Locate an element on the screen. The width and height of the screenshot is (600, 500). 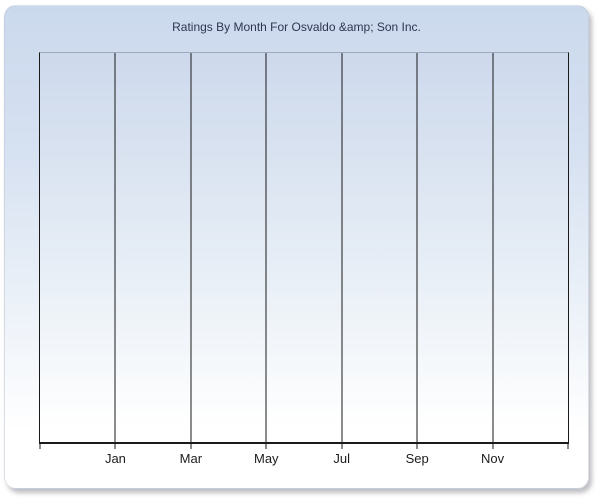
x-axis-label: Jan is located at coordinates (115, 458).